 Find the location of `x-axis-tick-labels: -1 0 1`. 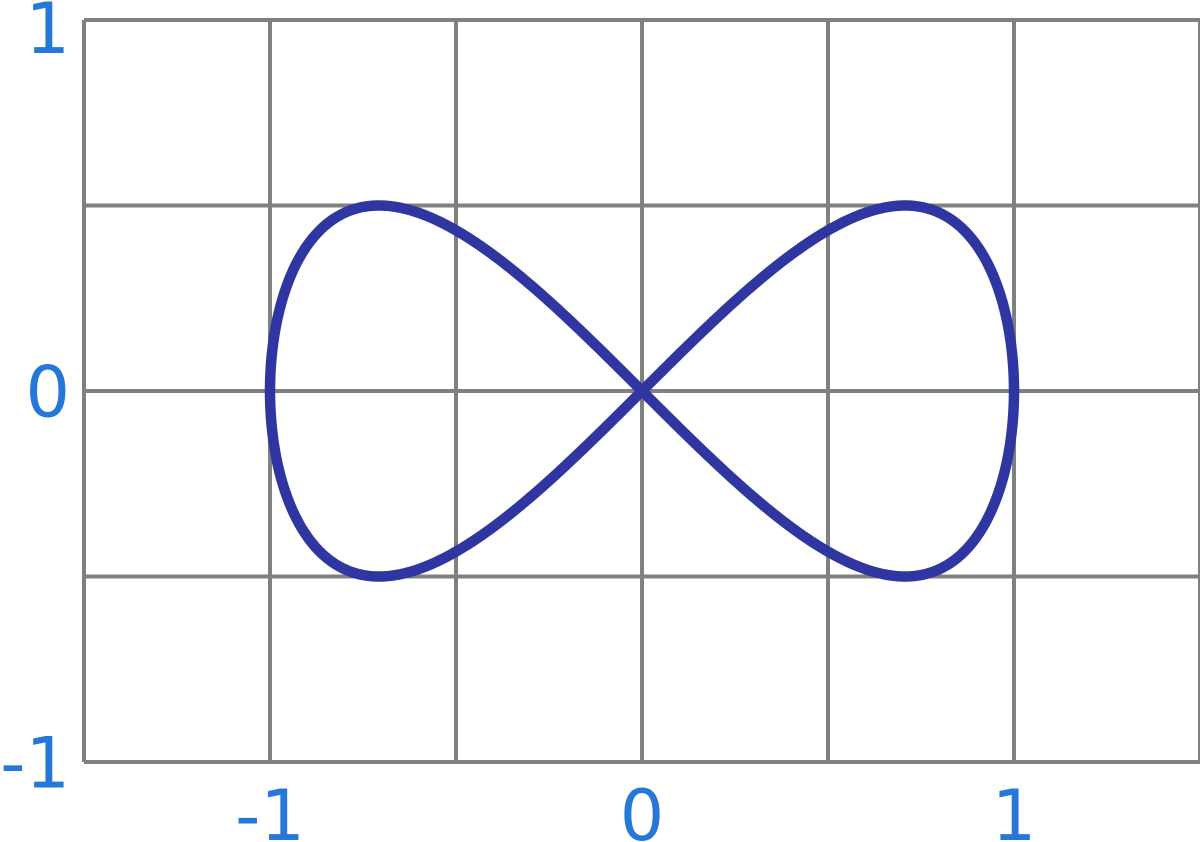

x-axis-tick-labels: -1 0 1 is located at coordinates (635, 808).